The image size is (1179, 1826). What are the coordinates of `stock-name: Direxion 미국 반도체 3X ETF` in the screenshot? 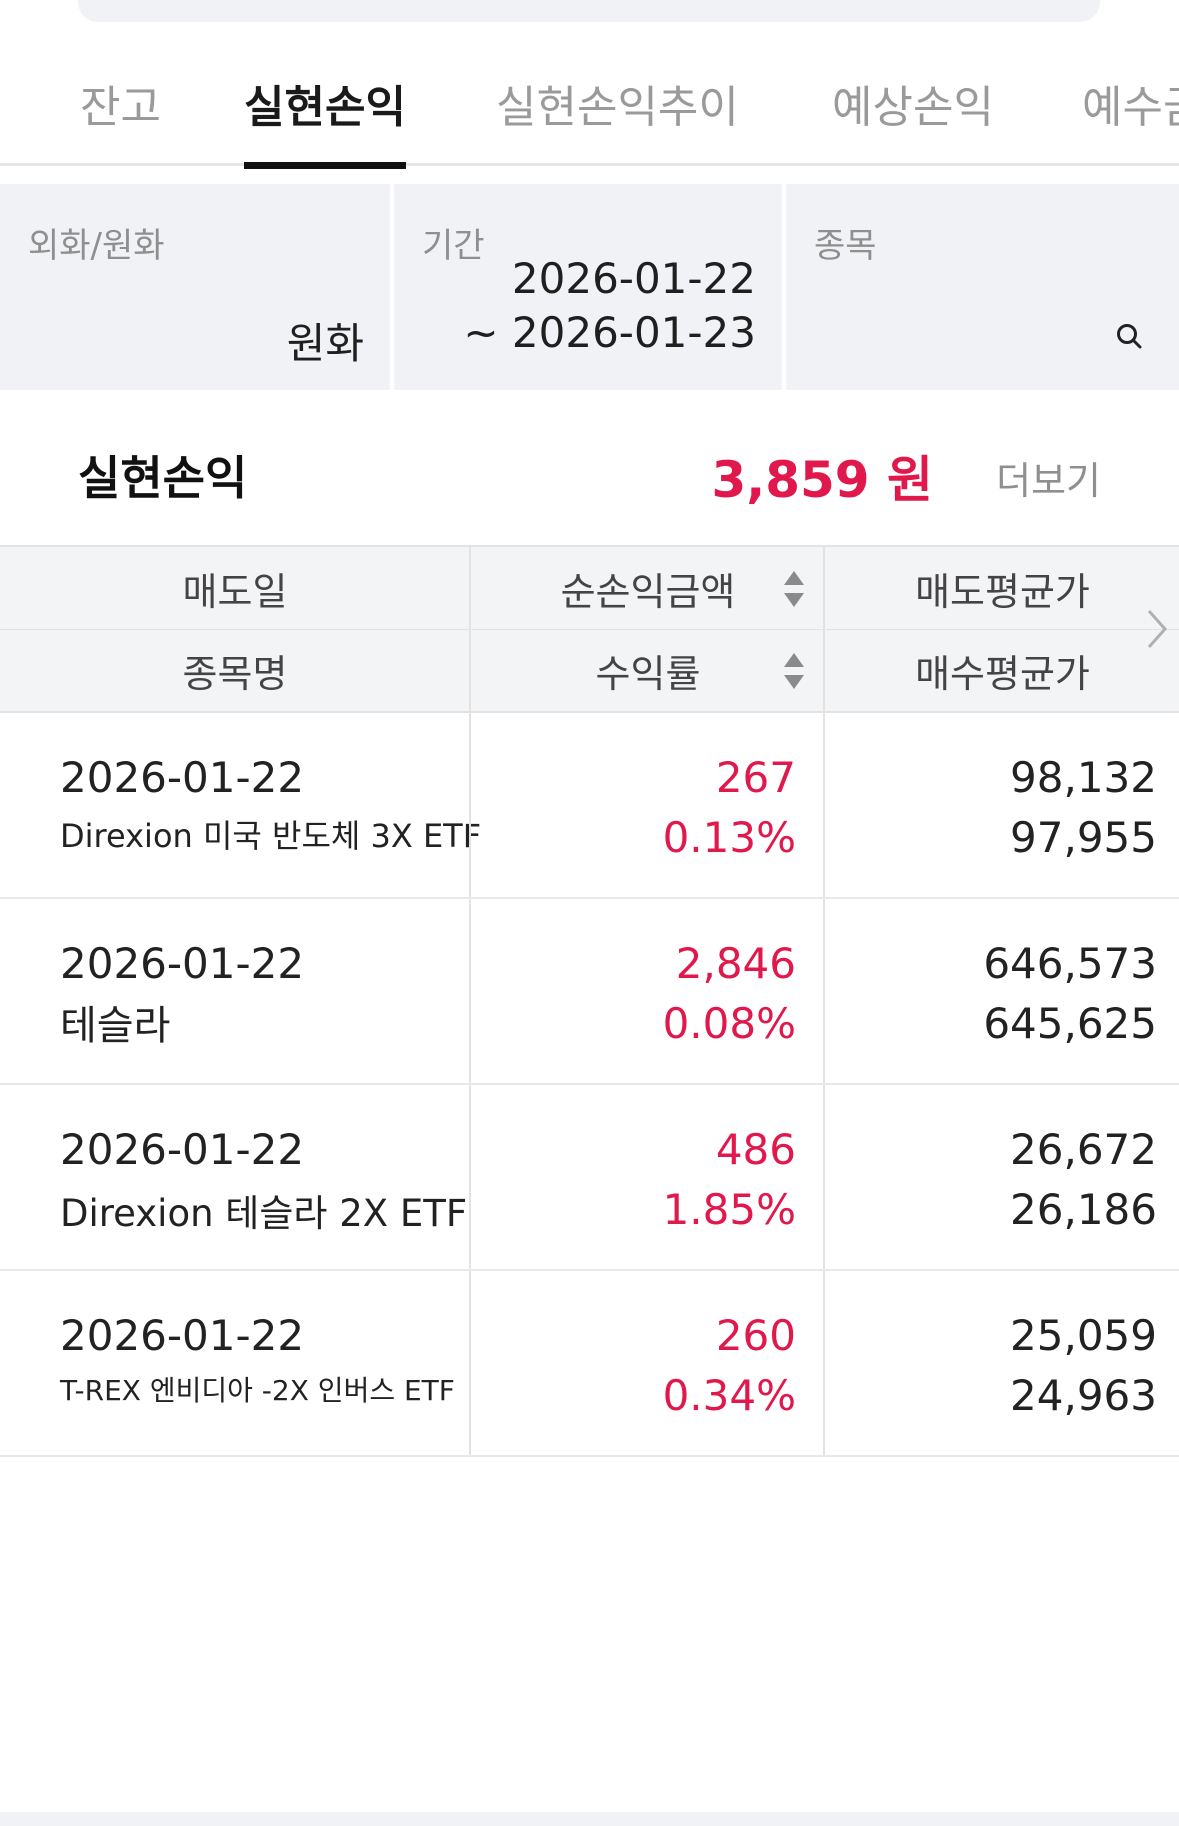 It's located at (271, 836).